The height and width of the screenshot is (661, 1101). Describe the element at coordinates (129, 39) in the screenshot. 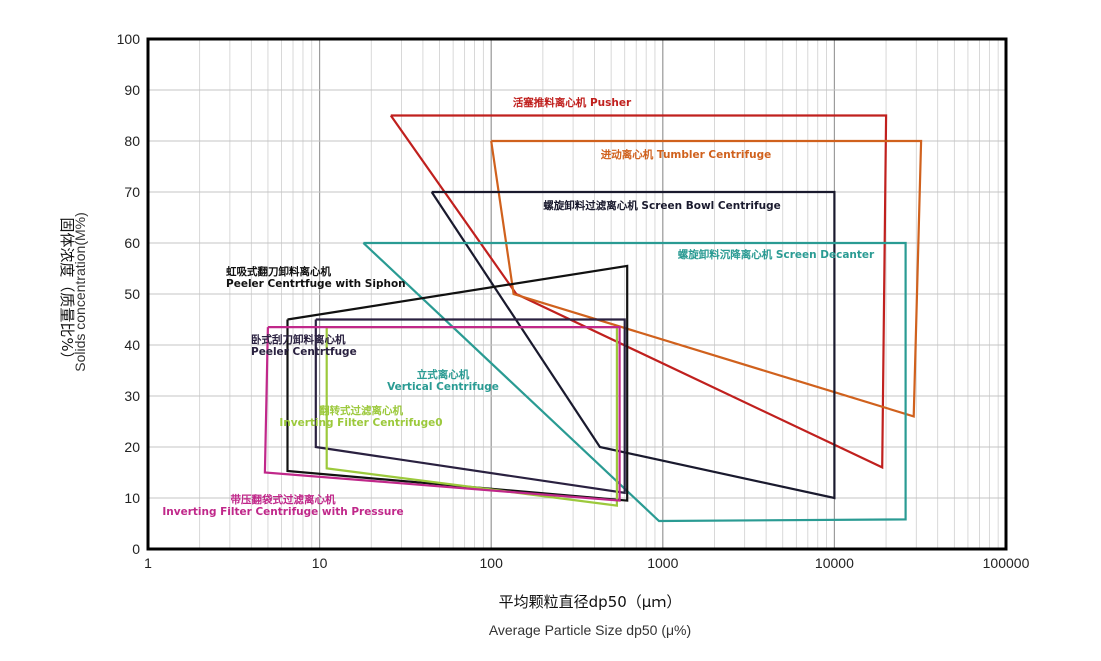

I see `y-tick-label: 100` at that location.